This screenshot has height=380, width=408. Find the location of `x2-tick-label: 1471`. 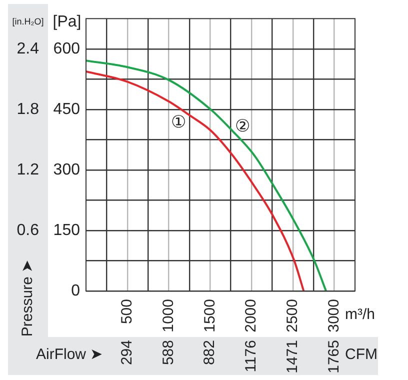

x2-tick-label: 1471 is located at coordinates (293, 357).